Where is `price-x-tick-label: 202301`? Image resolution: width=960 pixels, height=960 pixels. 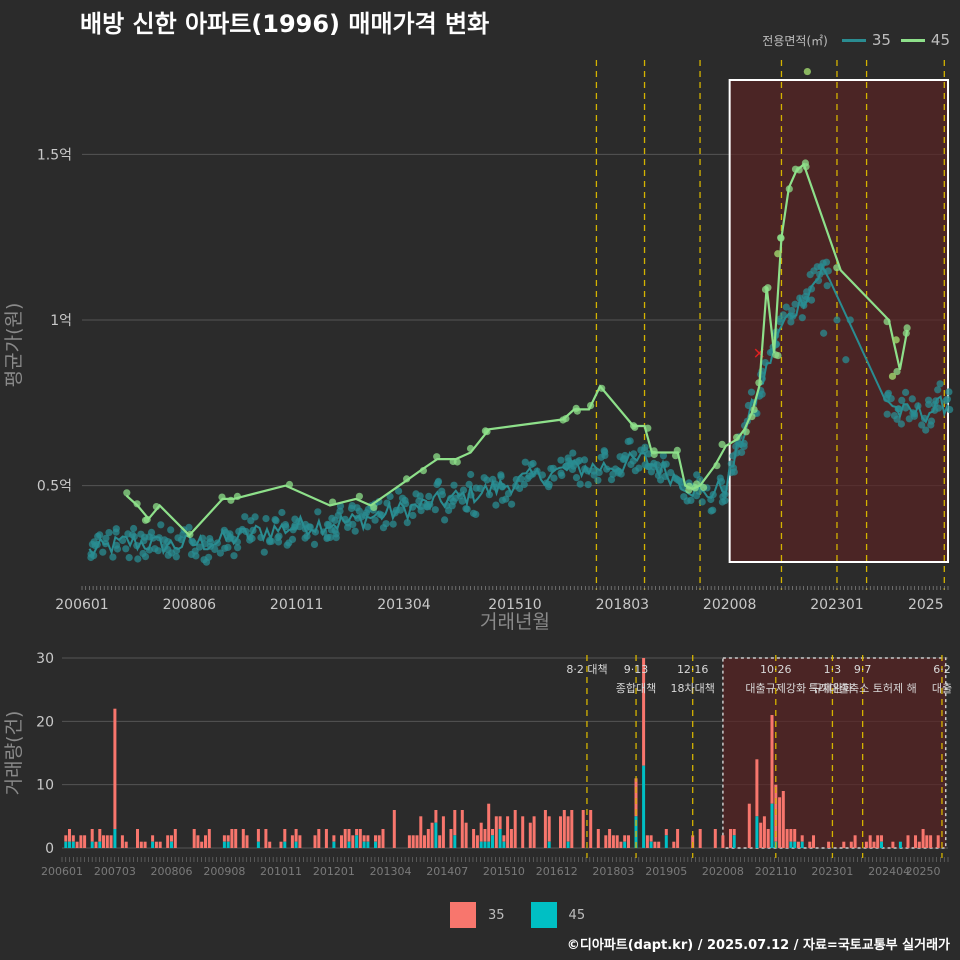
price-x-tick-label: 202301 is located at coordinates (836, 605).